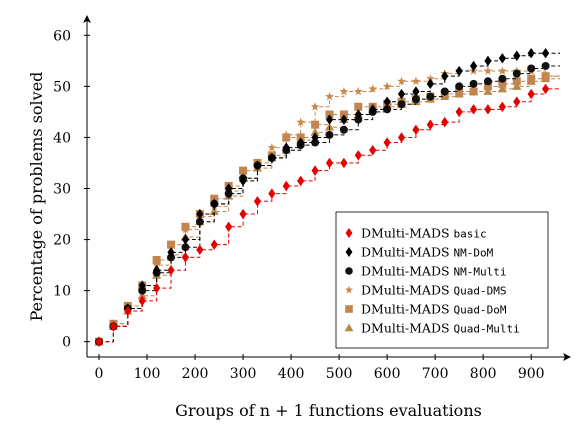 The image size is (582, 439). I want to click on legend-item: DMulti-MADS NM-Multi, so click(425, 271).